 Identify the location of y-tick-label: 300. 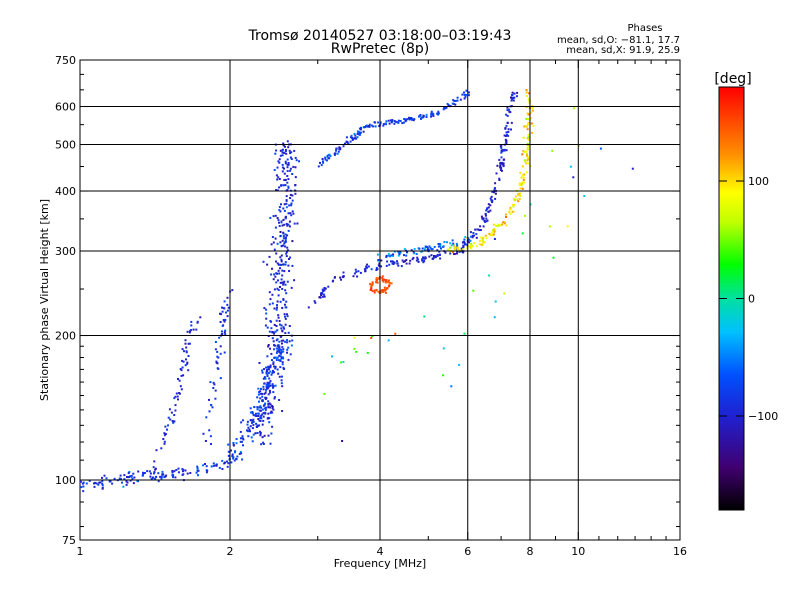
(65, 251).